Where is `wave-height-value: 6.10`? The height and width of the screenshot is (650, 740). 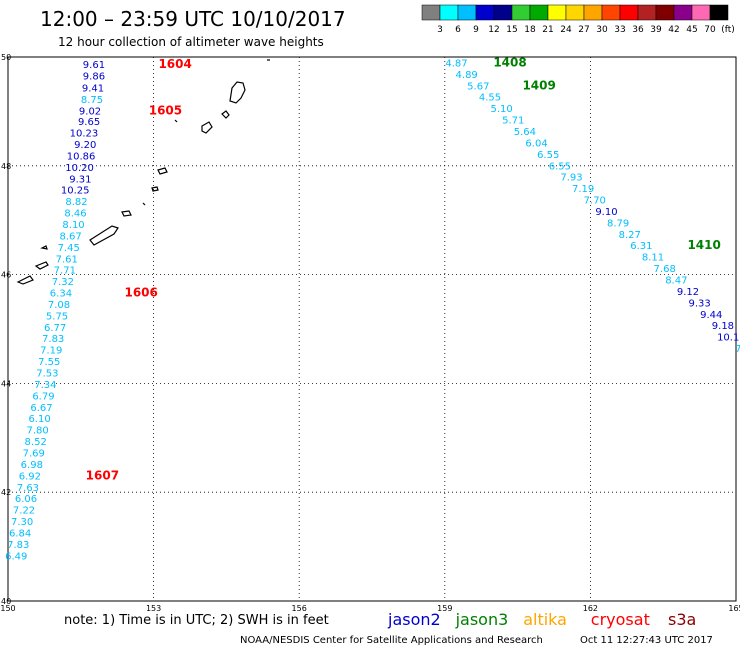
wave-height-value: 6.10 is located at coordinates (39, 419).